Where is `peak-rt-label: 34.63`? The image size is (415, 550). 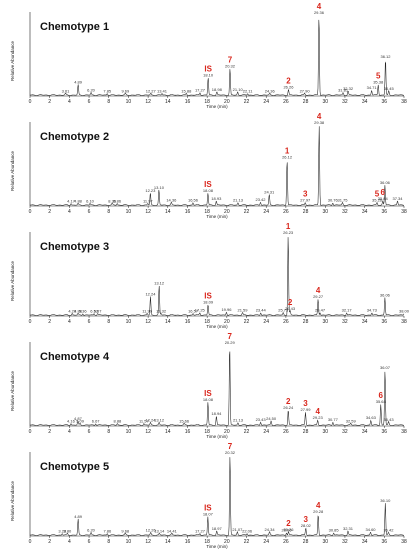 peak-rt-label: 34.63 is located at coordinates (371, 417).